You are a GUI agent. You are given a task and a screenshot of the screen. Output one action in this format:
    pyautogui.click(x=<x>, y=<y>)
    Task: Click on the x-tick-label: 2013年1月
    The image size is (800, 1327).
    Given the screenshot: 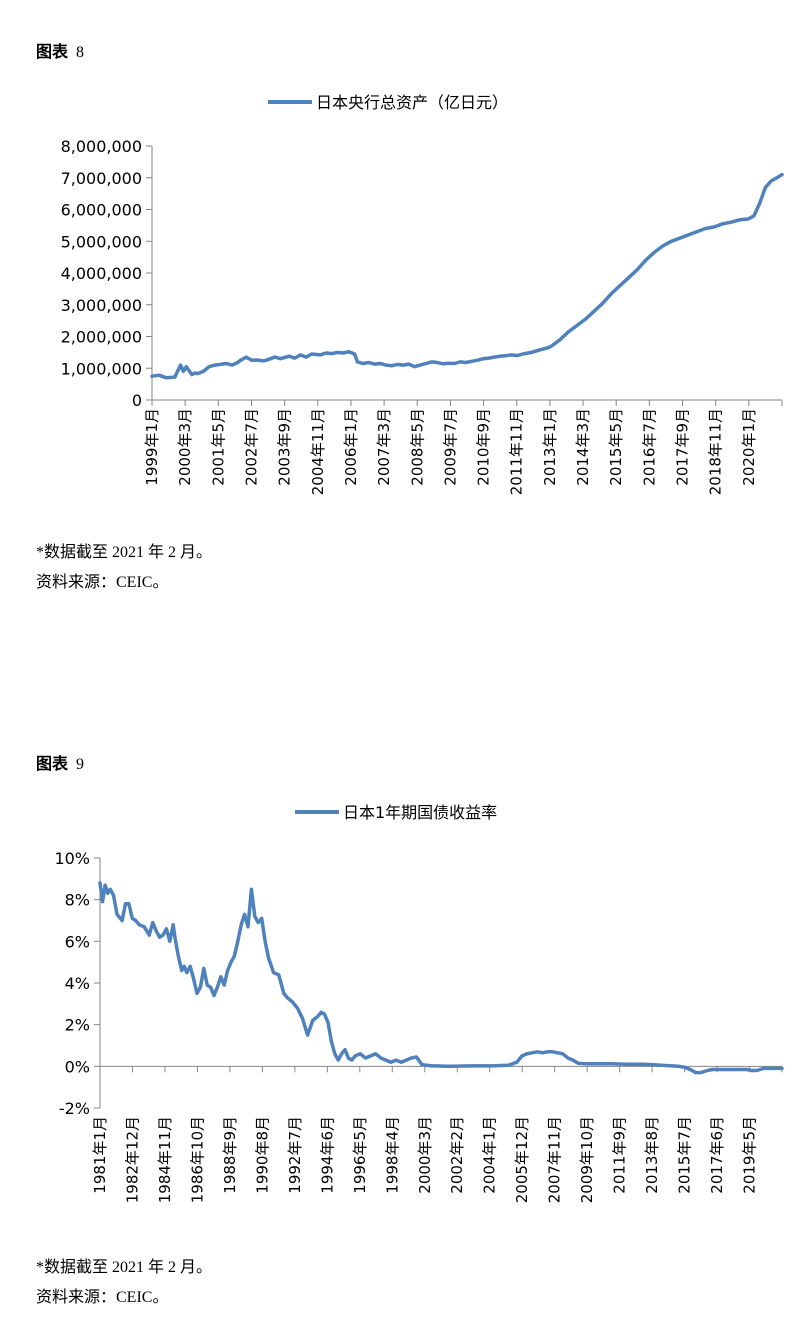 What is the action you would take?
    pyautogui.click(x=550, y=447)
    